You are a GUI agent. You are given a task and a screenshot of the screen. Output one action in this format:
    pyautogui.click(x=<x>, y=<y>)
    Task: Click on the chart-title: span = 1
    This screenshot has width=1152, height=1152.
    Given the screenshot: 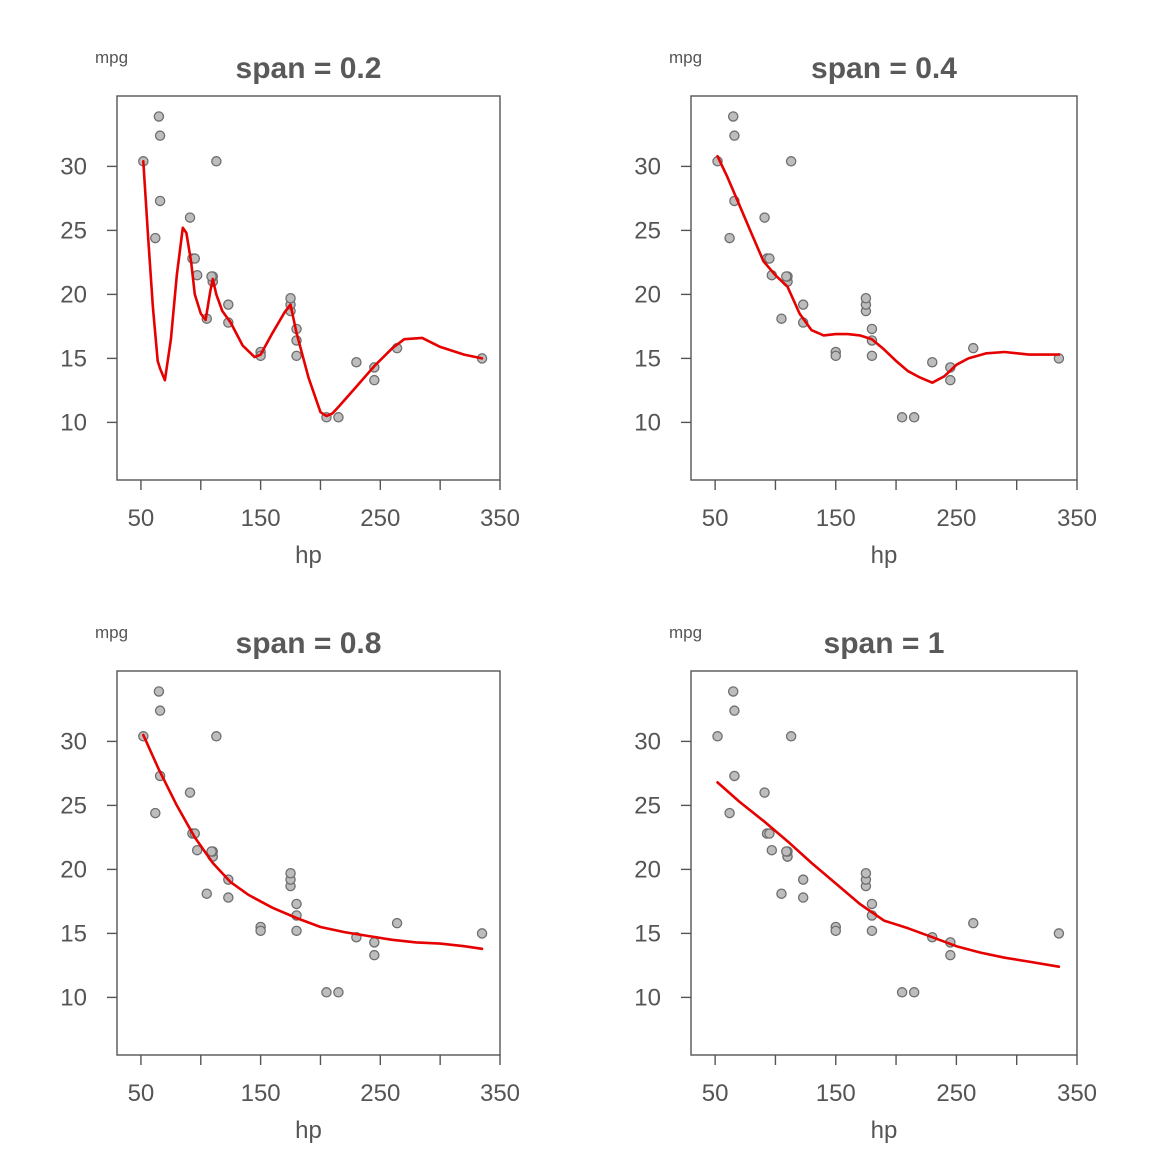 What is the action you would take?
    pyautogui.click(x=884, y=643)
    